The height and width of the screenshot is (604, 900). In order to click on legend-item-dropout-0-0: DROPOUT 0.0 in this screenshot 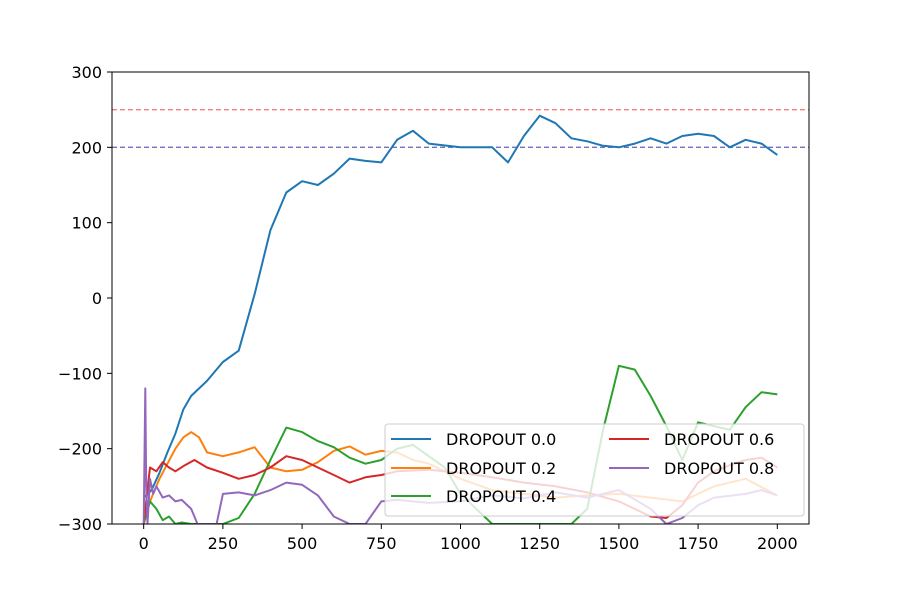, I will do `click(473, 439)`.